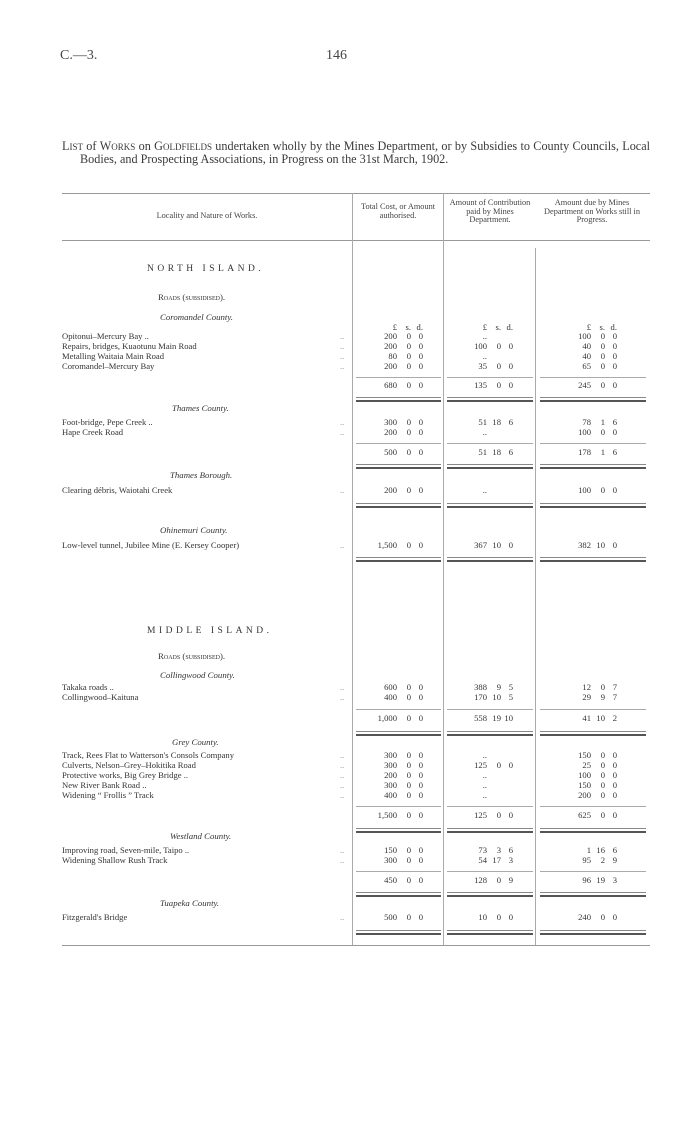 This screenshot has width=700, height=1140. What do you see at coordinates (195, 742) in the screenshot?
I see `county-heading: Grey County.` at bounding box center [195, 742].